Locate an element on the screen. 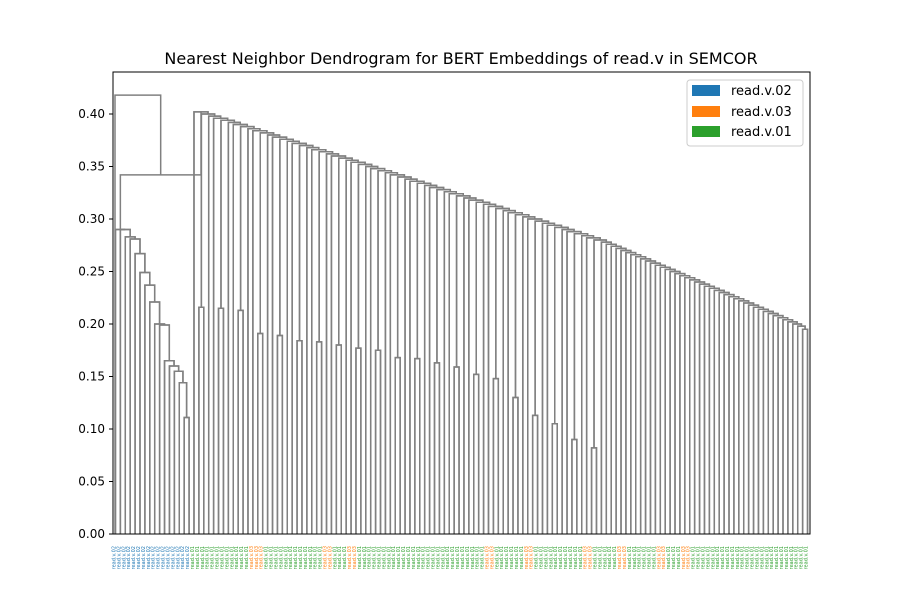 This screenshot has height=600, width=900. y-tick-label: 0.10 is located at coordinates (91, 429).